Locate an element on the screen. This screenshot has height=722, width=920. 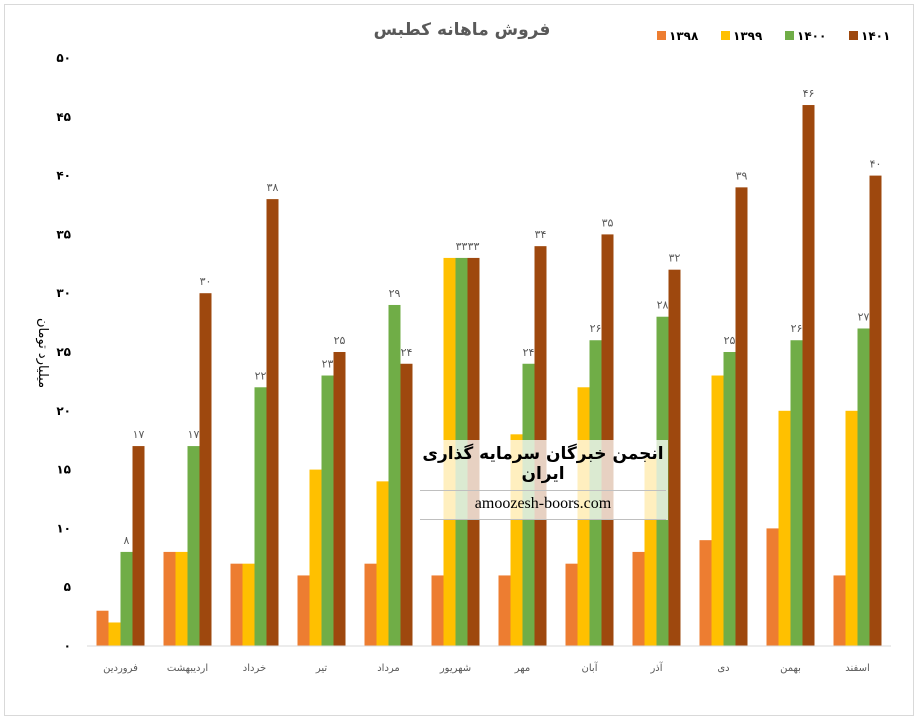
watermark-title: انجمن خبرگان سرمایه گذاری ایران is located at coordinates (543, 464).